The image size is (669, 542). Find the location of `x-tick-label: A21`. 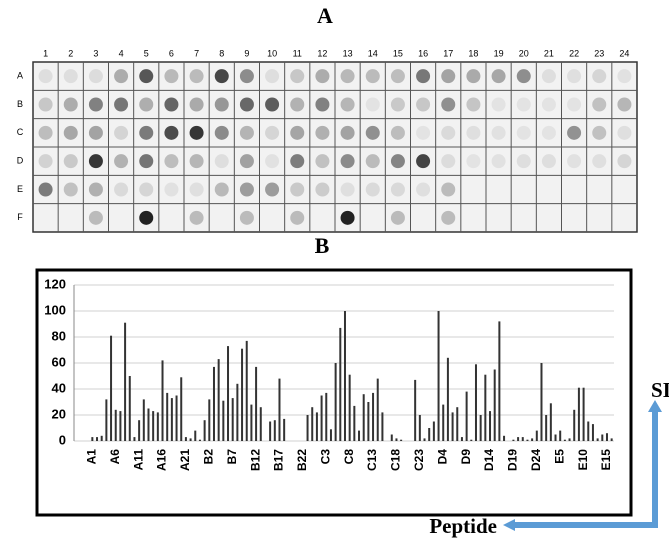

x-tick-label: A21 is located at coordinates (185, 460).